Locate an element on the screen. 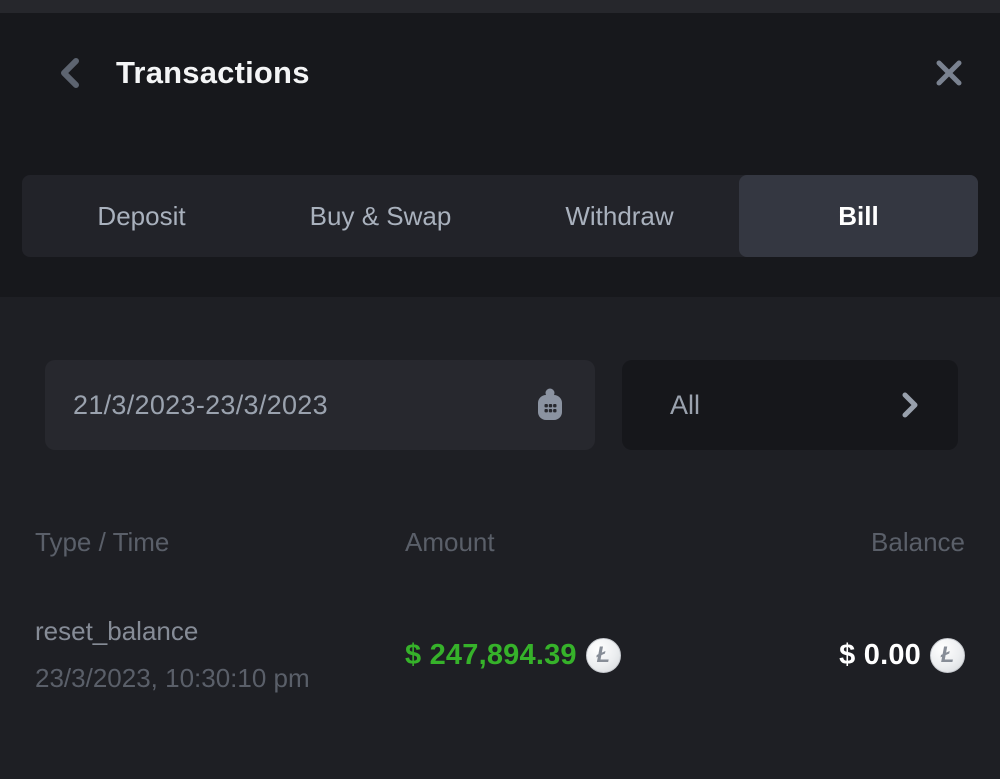  cell-amount: $ 247,894.39 Ł is located at coordinates (545, 655).